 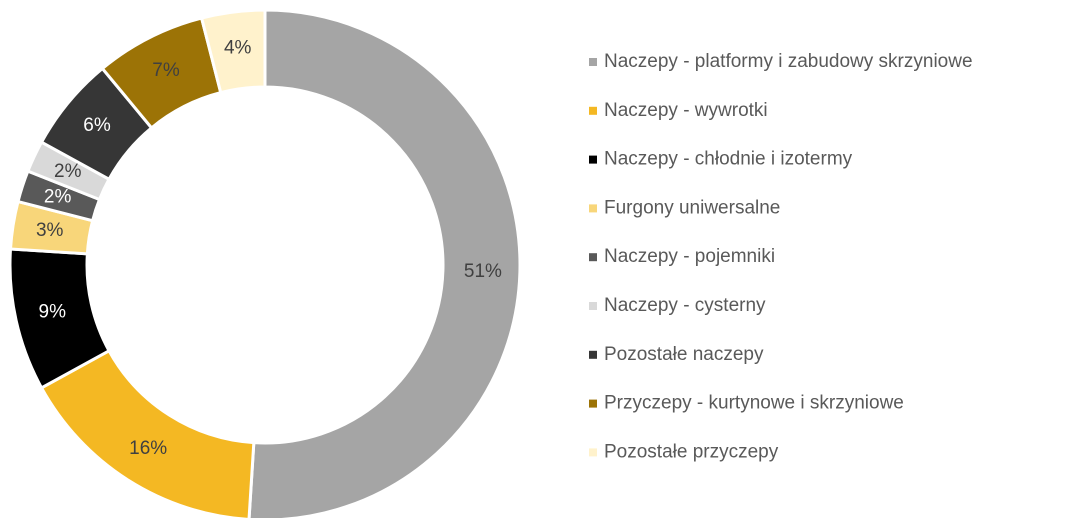 I want to click on legend-label: Naczepy - cysterny, so click(x=685, y=305).